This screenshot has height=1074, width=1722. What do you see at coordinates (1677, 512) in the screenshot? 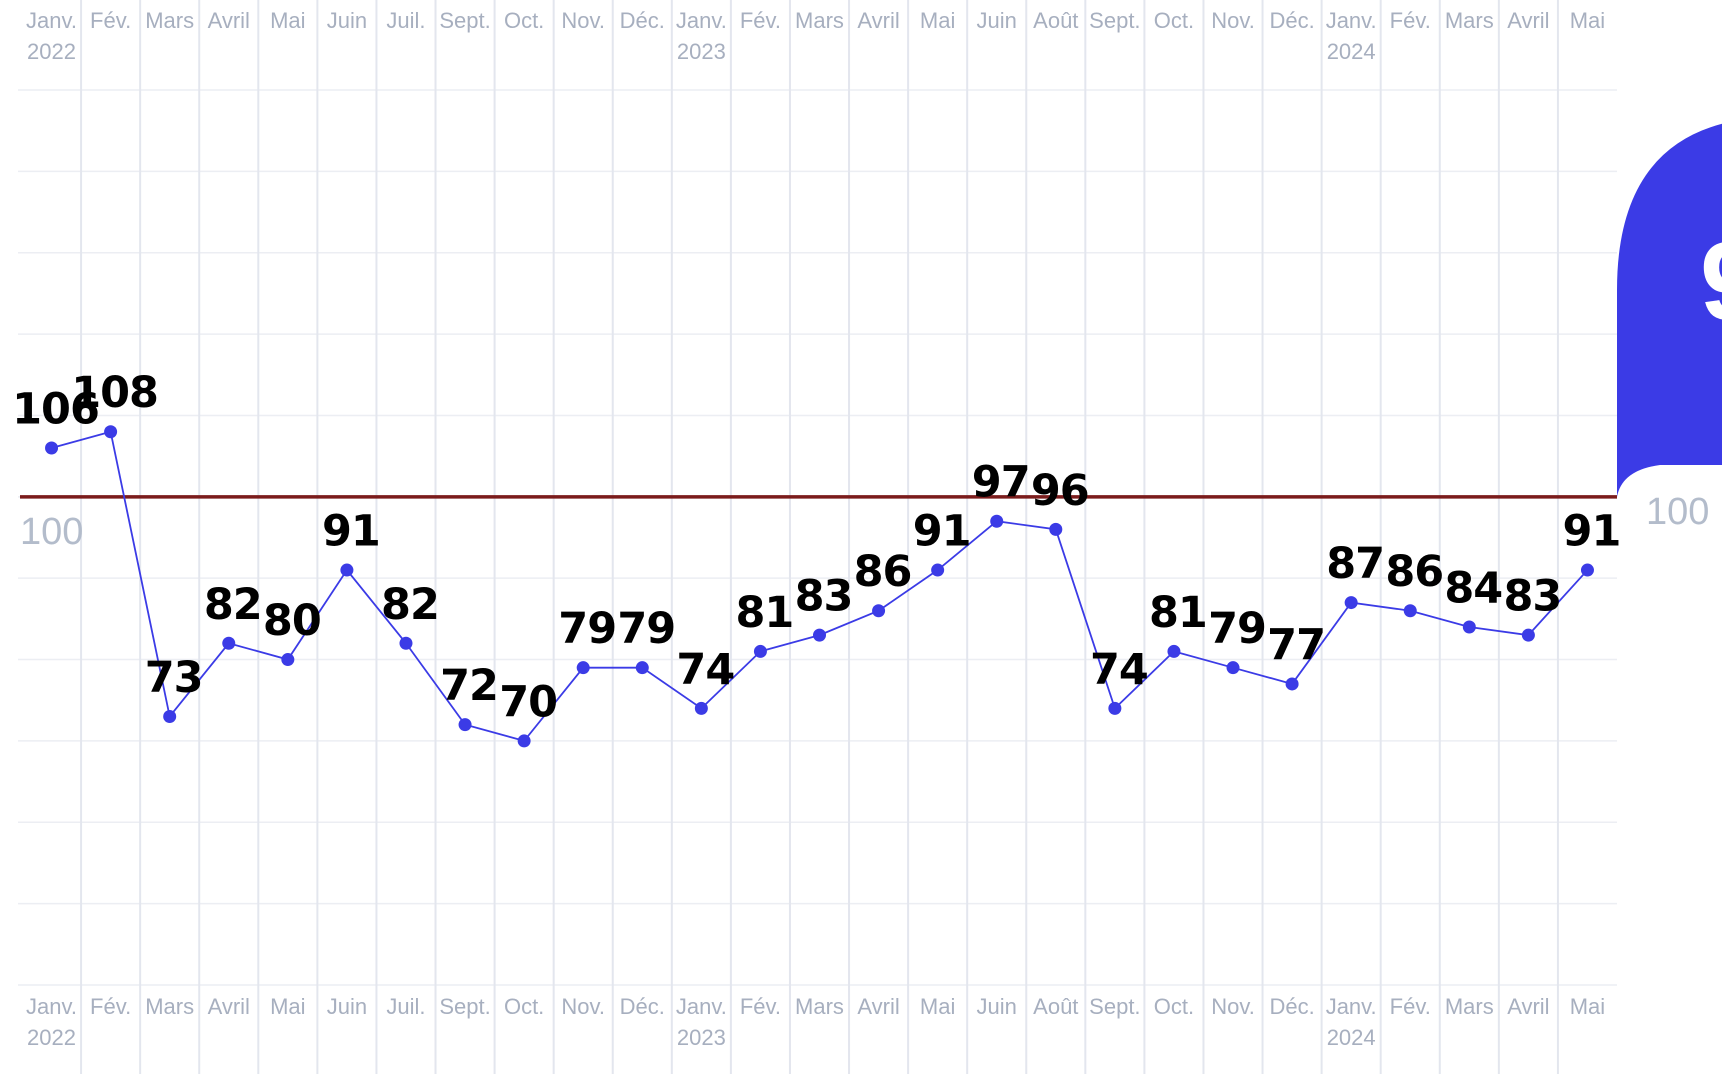
I see `reference-label-right: 100` at bounding box center [1677, 512].